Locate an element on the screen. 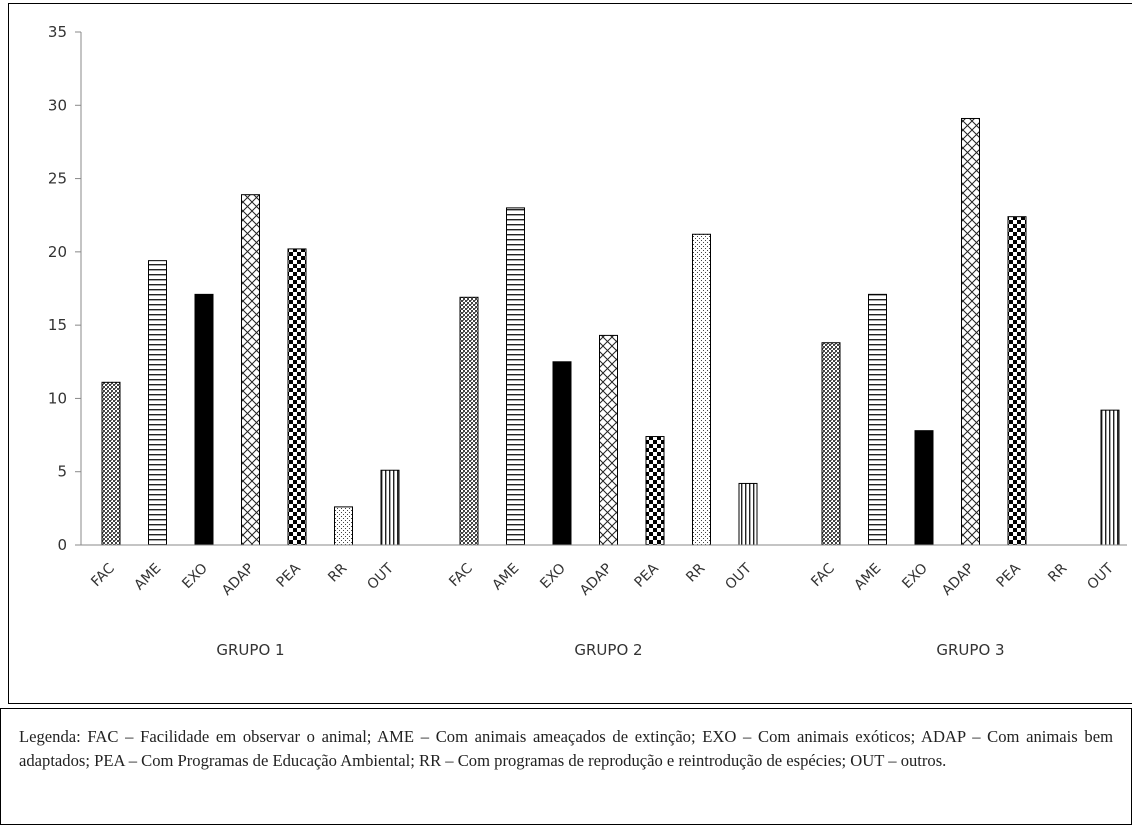  group-label: GRUPO 3 is located at coordinates (970, 650).